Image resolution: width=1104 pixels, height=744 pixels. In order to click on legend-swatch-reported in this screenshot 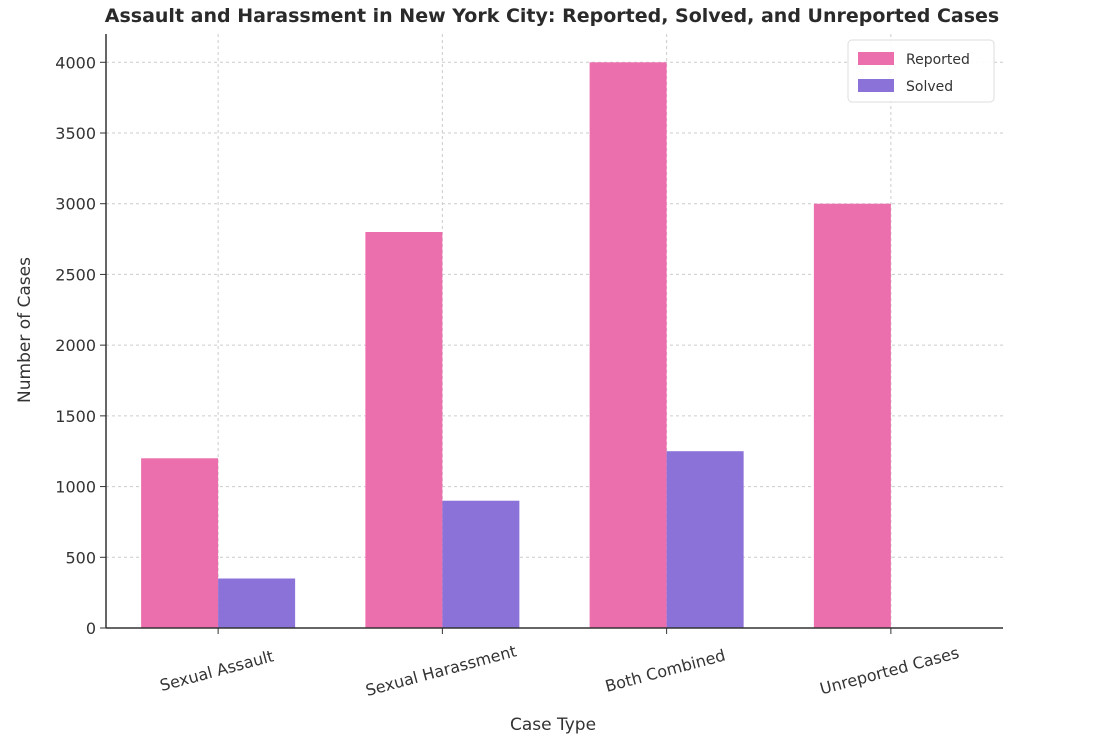, I will do `click(876, 58)`.